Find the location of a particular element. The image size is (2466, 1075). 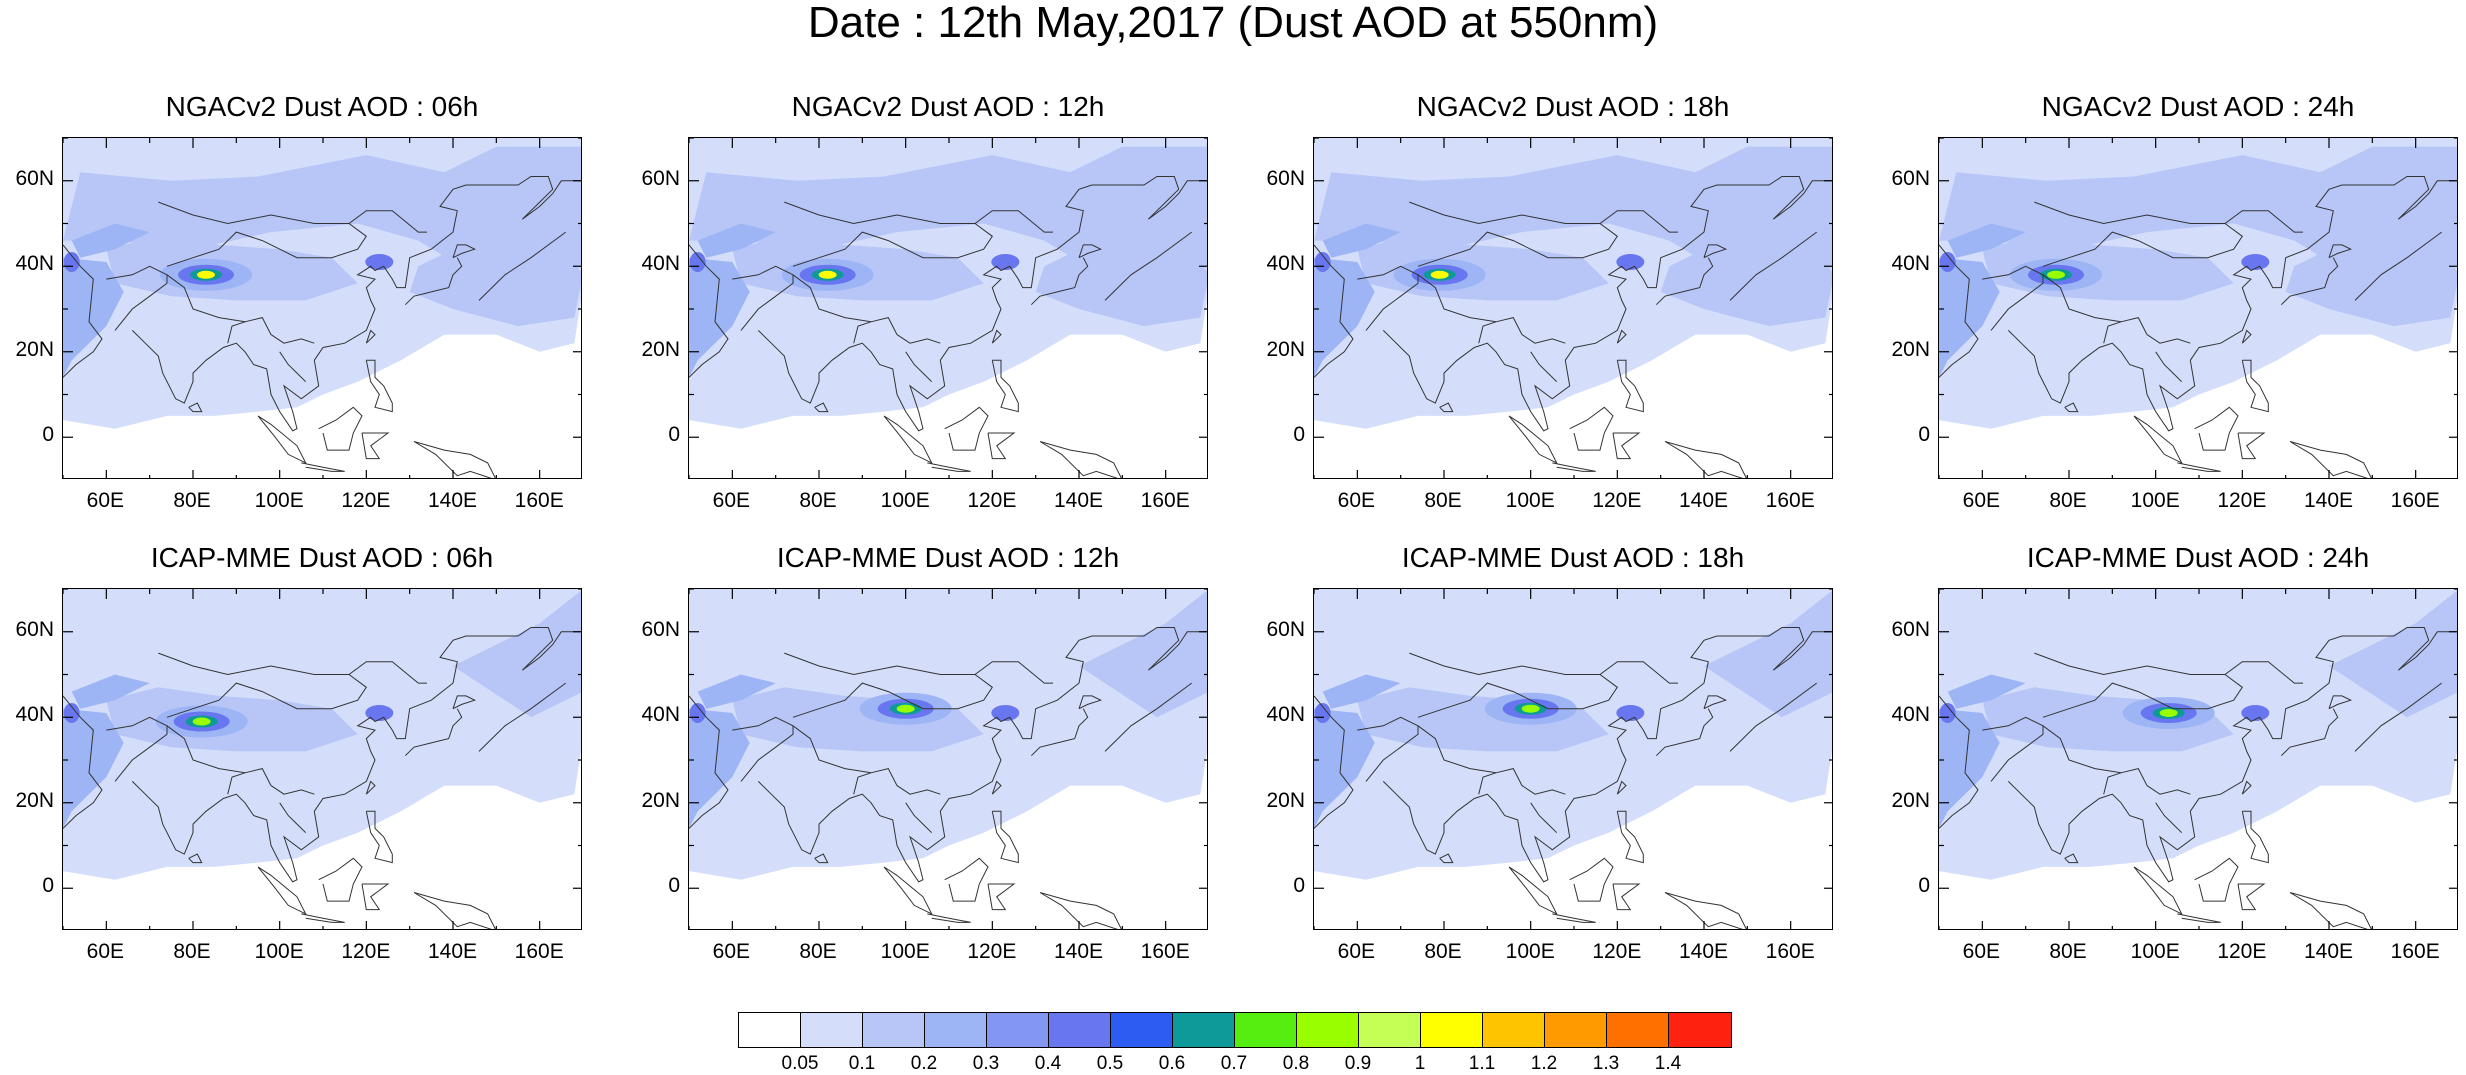

panel-title: ICAP-MME Dust AOD : 12h is located at coordinates (948, 557).